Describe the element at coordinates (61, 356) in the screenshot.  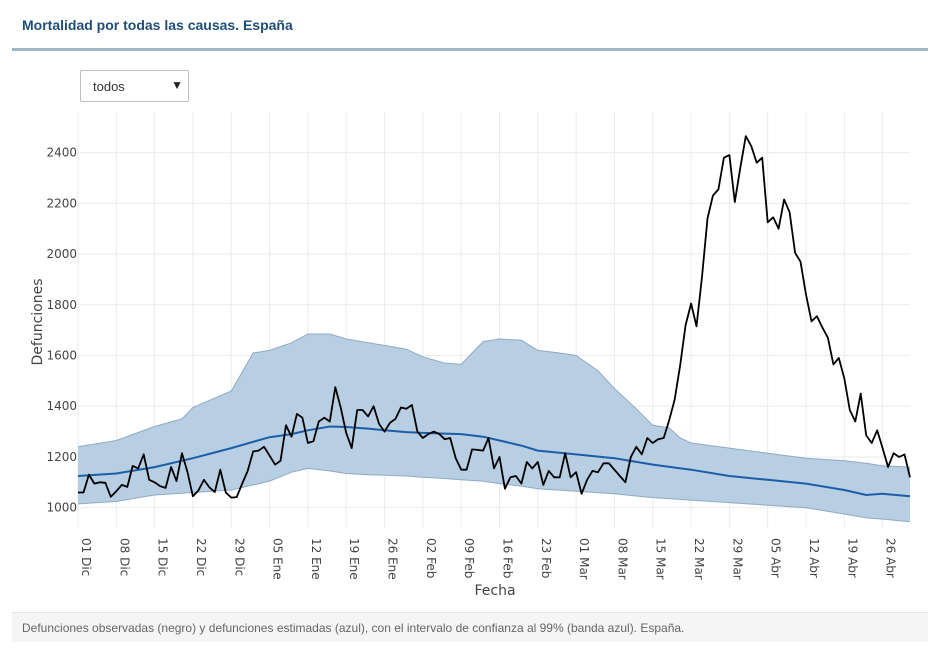
I see `y-tick-label: 1600` at that location.